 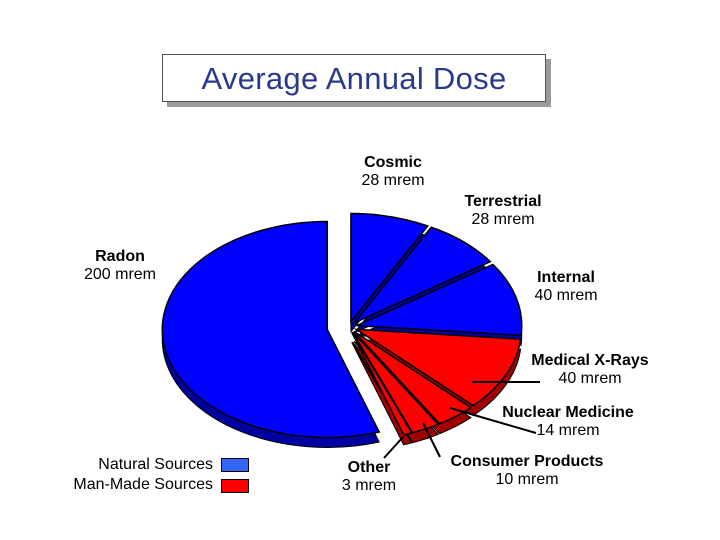 I want to click on slice-medical-x-rays, so click(x=437, y=367).